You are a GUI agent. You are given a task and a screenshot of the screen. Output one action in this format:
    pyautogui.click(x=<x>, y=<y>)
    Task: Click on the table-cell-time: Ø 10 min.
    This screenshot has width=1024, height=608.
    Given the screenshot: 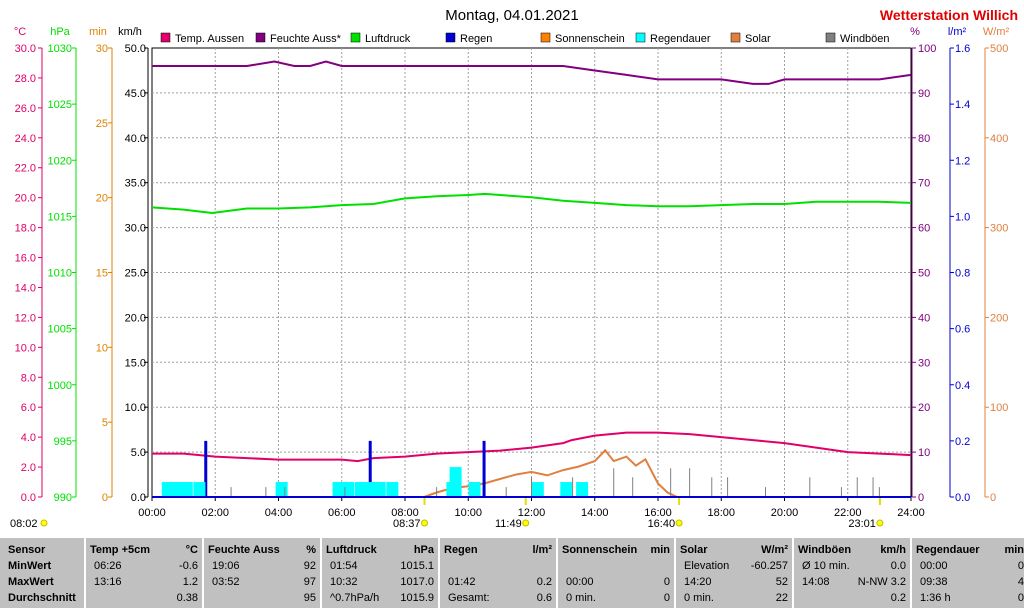 What is the action you would take?
    pyautogui.click(x=826, y=566)
    